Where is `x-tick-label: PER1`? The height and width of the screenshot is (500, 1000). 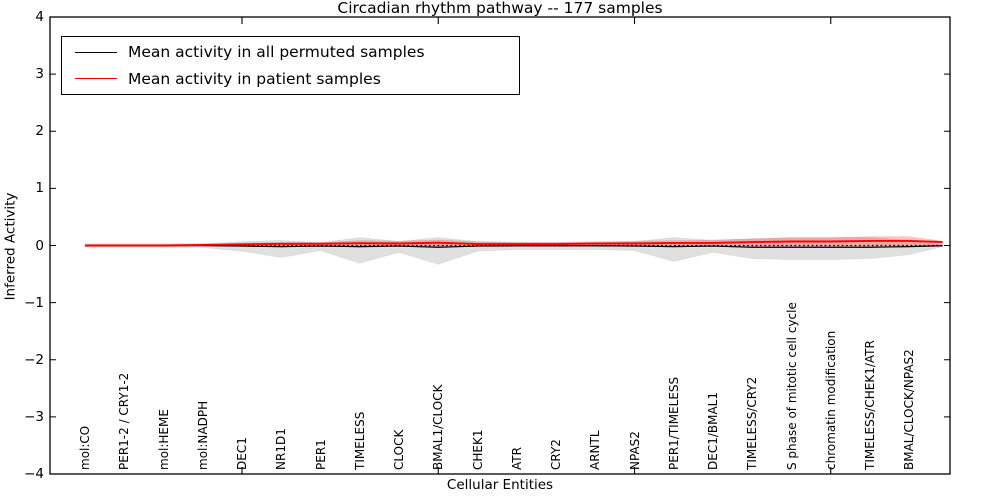 x-tick-label: PER1 is located at coordinates (320, 454).